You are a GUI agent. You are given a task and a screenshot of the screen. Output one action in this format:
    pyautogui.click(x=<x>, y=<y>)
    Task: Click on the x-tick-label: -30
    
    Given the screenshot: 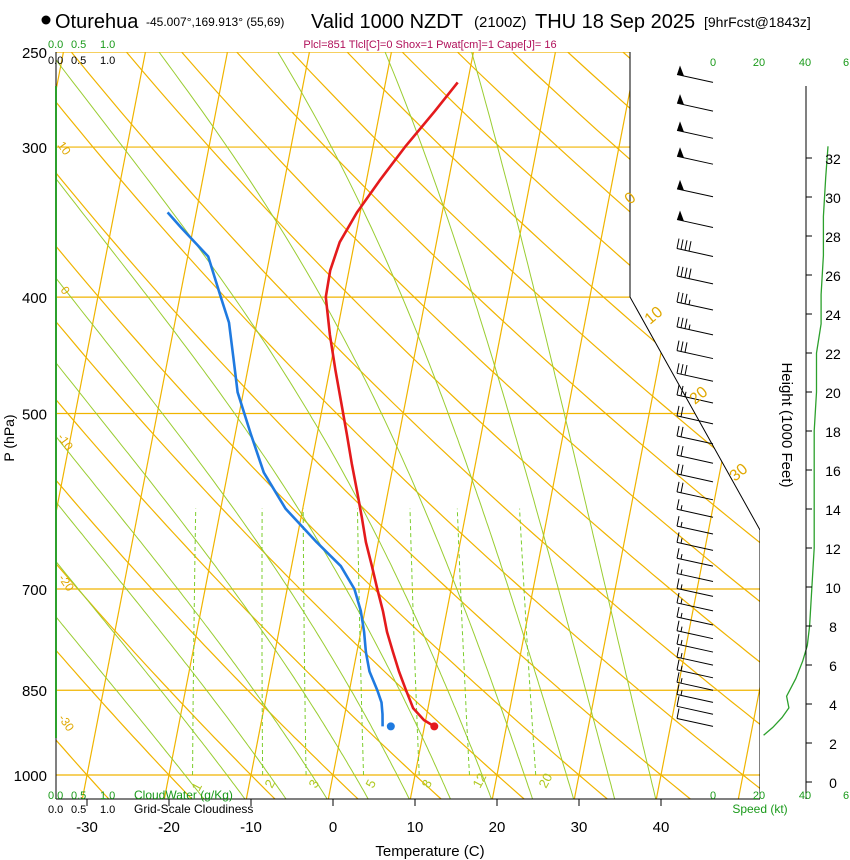 What is the action you would take?
    pyautogui.click(x=87, y=827)
    